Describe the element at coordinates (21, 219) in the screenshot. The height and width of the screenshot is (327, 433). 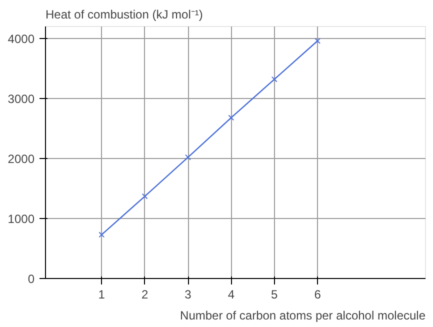
I see `y-tick-label: 1000` at that location.